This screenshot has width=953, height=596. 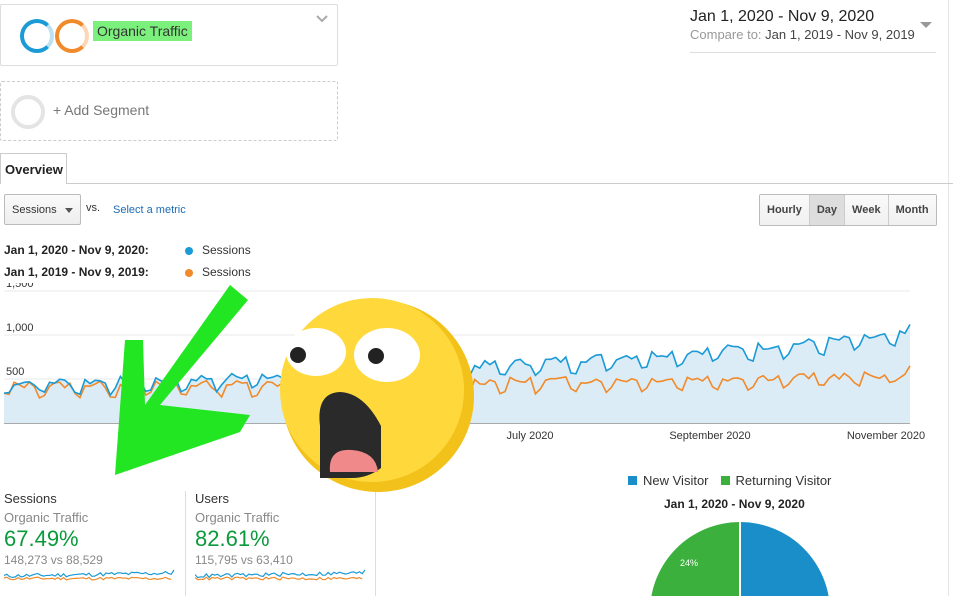 I want to click on pie-slice-new, so click(x=784, y=559).